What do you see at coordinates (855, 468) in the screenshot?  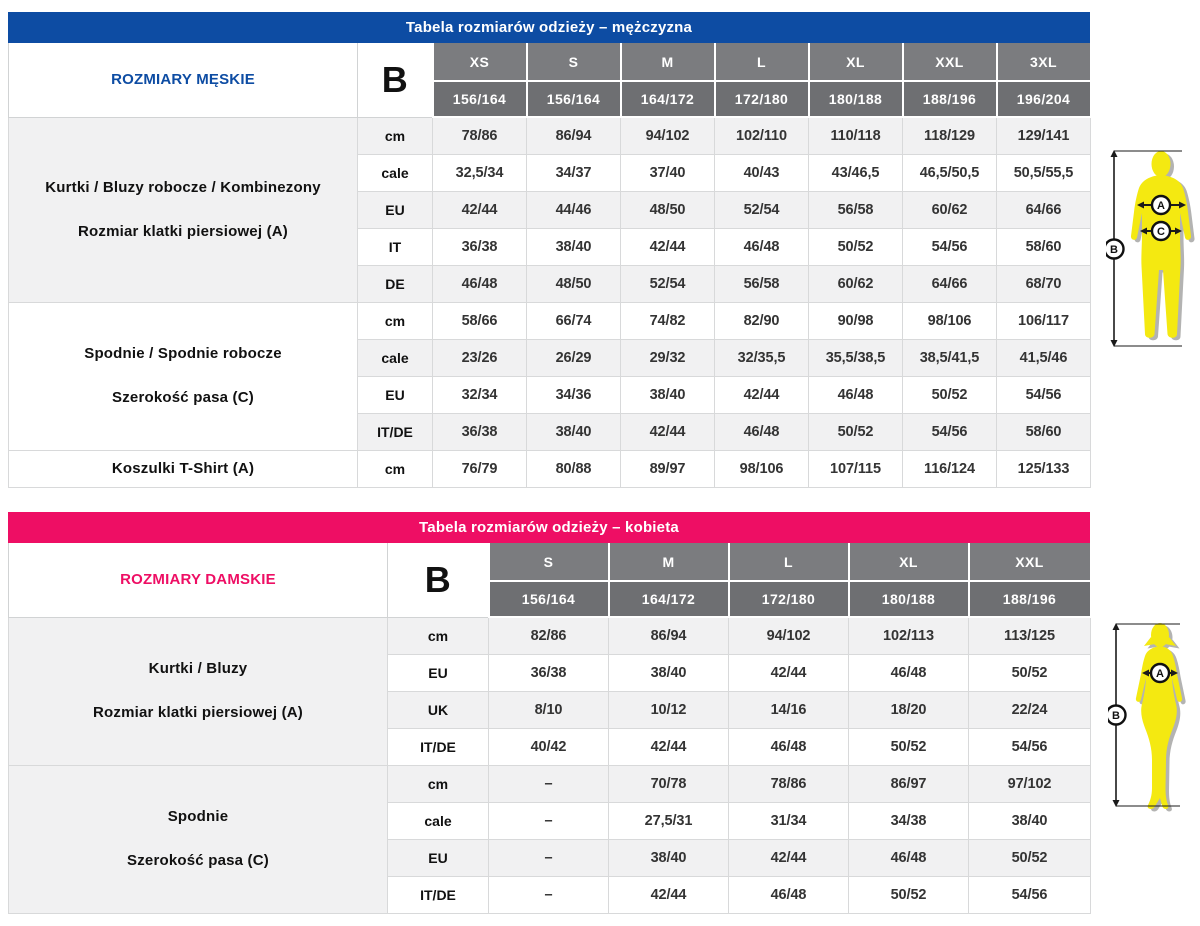 I see `size-value: 107/115` at bounding box center [855, 468].